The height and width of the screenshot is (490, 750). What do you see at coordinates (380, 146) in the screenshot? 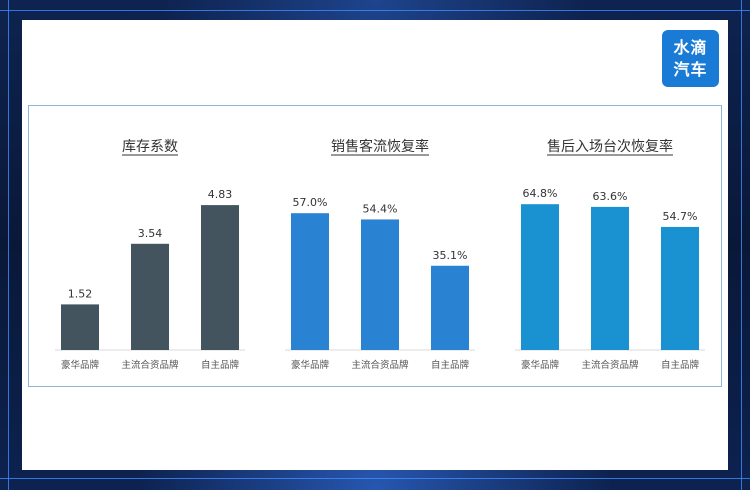
I see `chart-title: 销售客流恢复率` at bounding box center [380, 146].